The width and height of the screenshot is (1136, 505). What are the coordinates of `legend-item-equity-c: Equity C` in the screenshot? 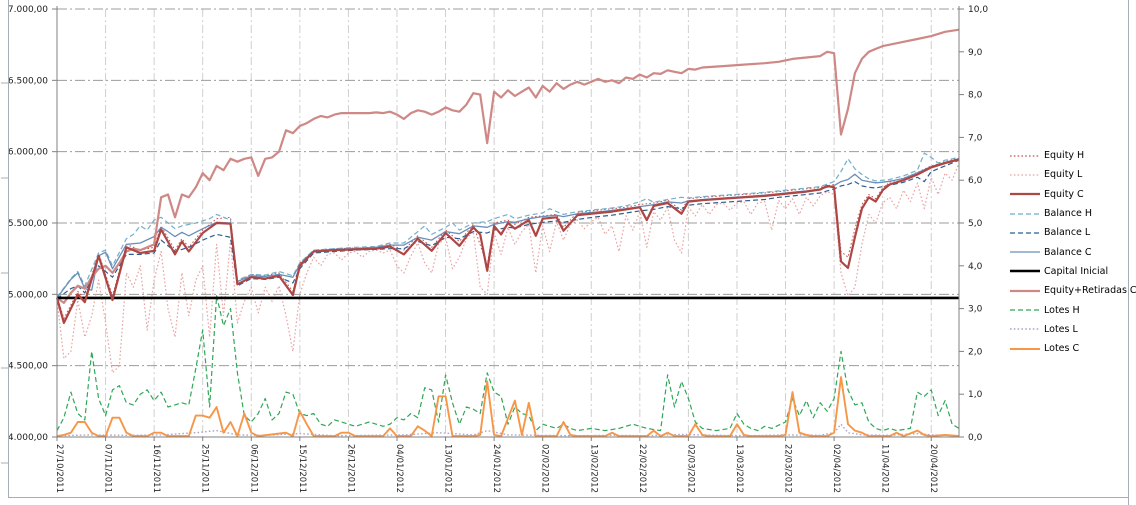 It's located at (1073, 194).